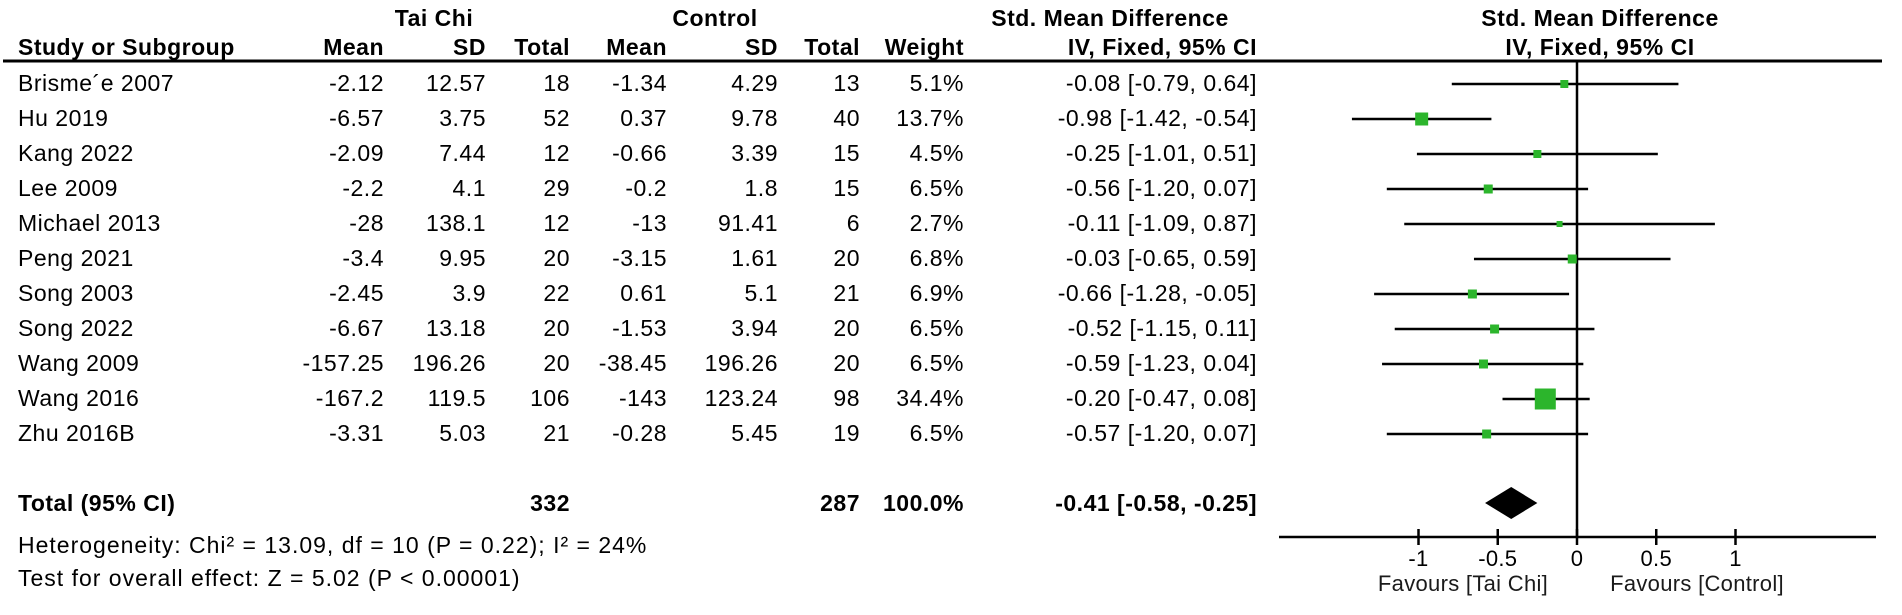 The height and width of the screenshot is (615, 1902). Describe the element at coordinates (754, 258) in the screenshot. I see `control-sd-cell: 1.61` at that location.